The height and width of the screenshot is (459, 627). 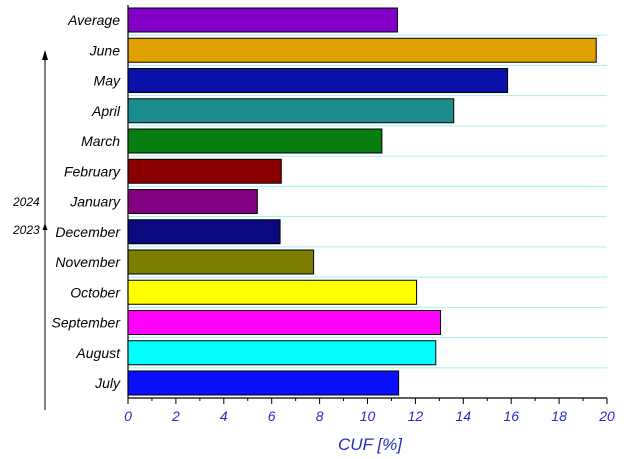 I want to click on bar-february, so click(x=204, y=171).